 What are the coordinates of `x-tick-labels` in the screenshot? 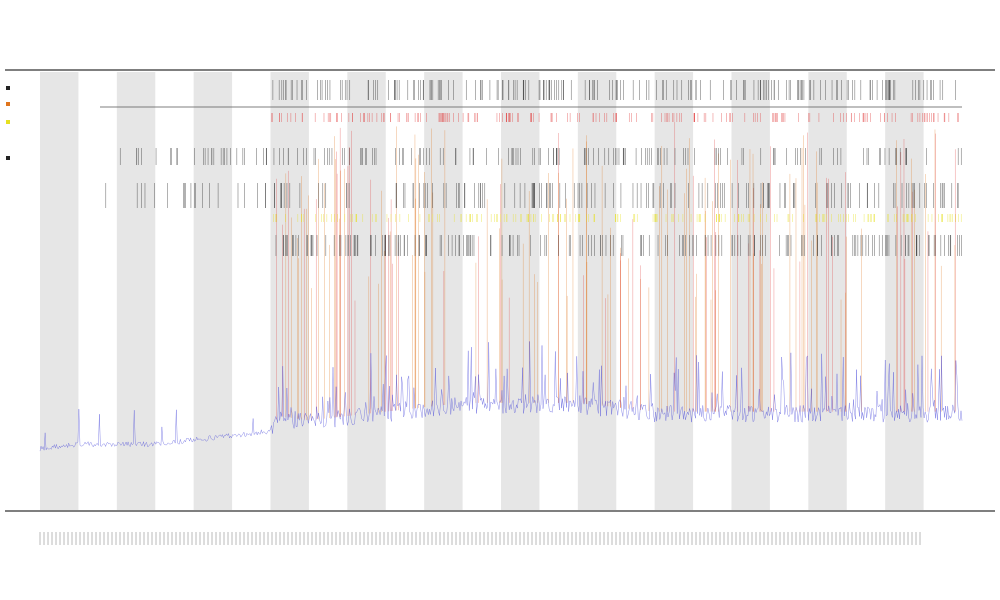 It's located at (480, 538).